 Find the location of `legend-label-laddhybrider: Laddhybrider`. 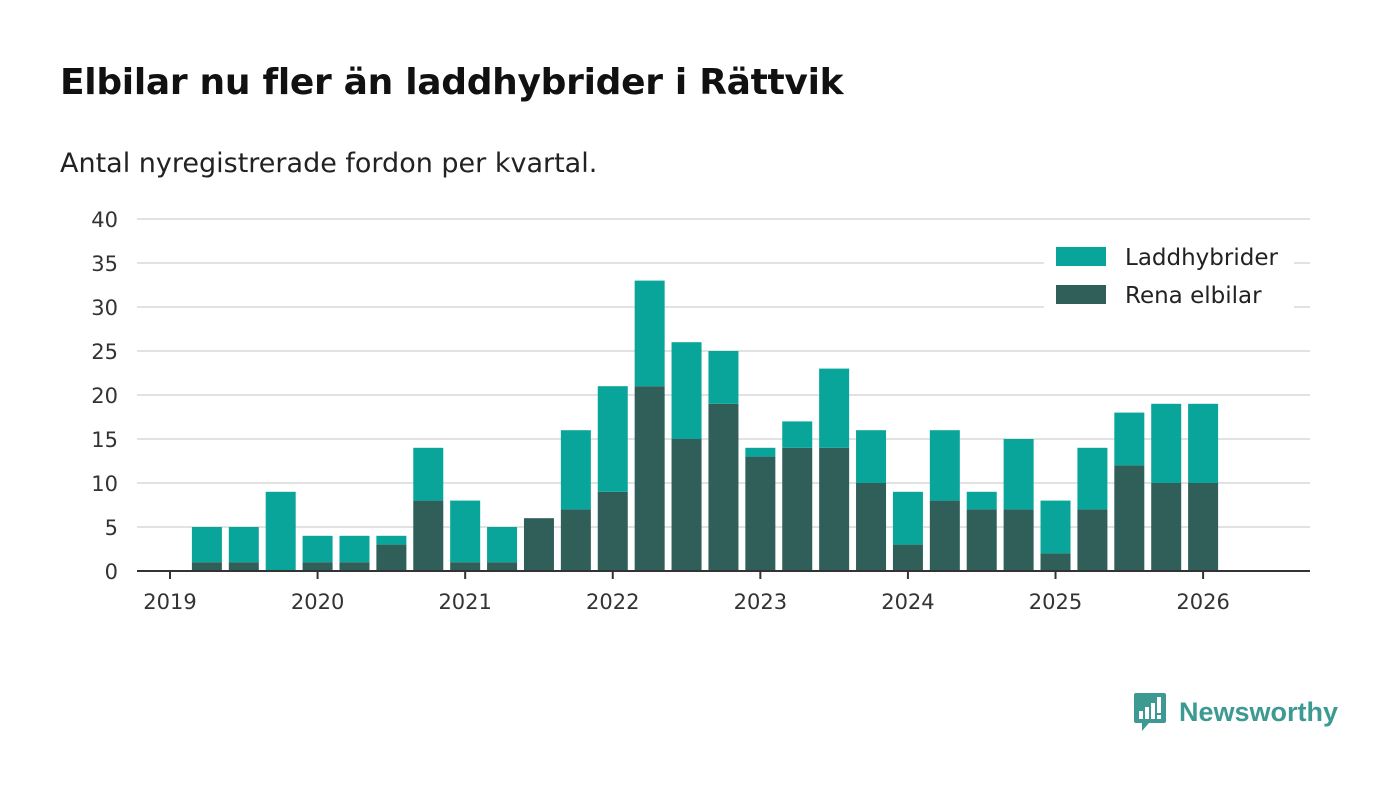

legend-label-laddhybrider: Laddhybrider is located at coordinates (1201, 258).